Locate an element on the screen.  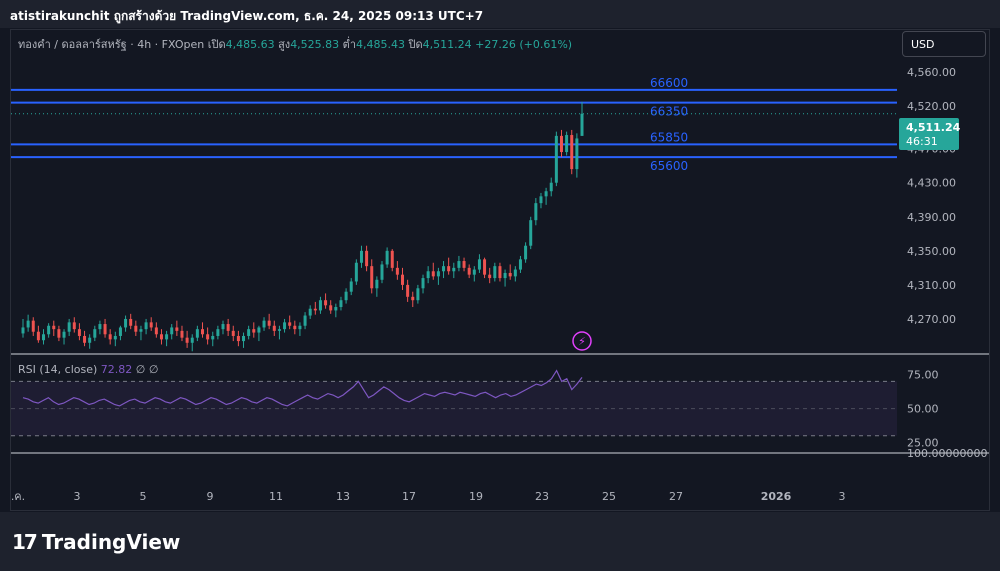
rsi-title: RSI (14, close) is located at coordinates (58, 369).